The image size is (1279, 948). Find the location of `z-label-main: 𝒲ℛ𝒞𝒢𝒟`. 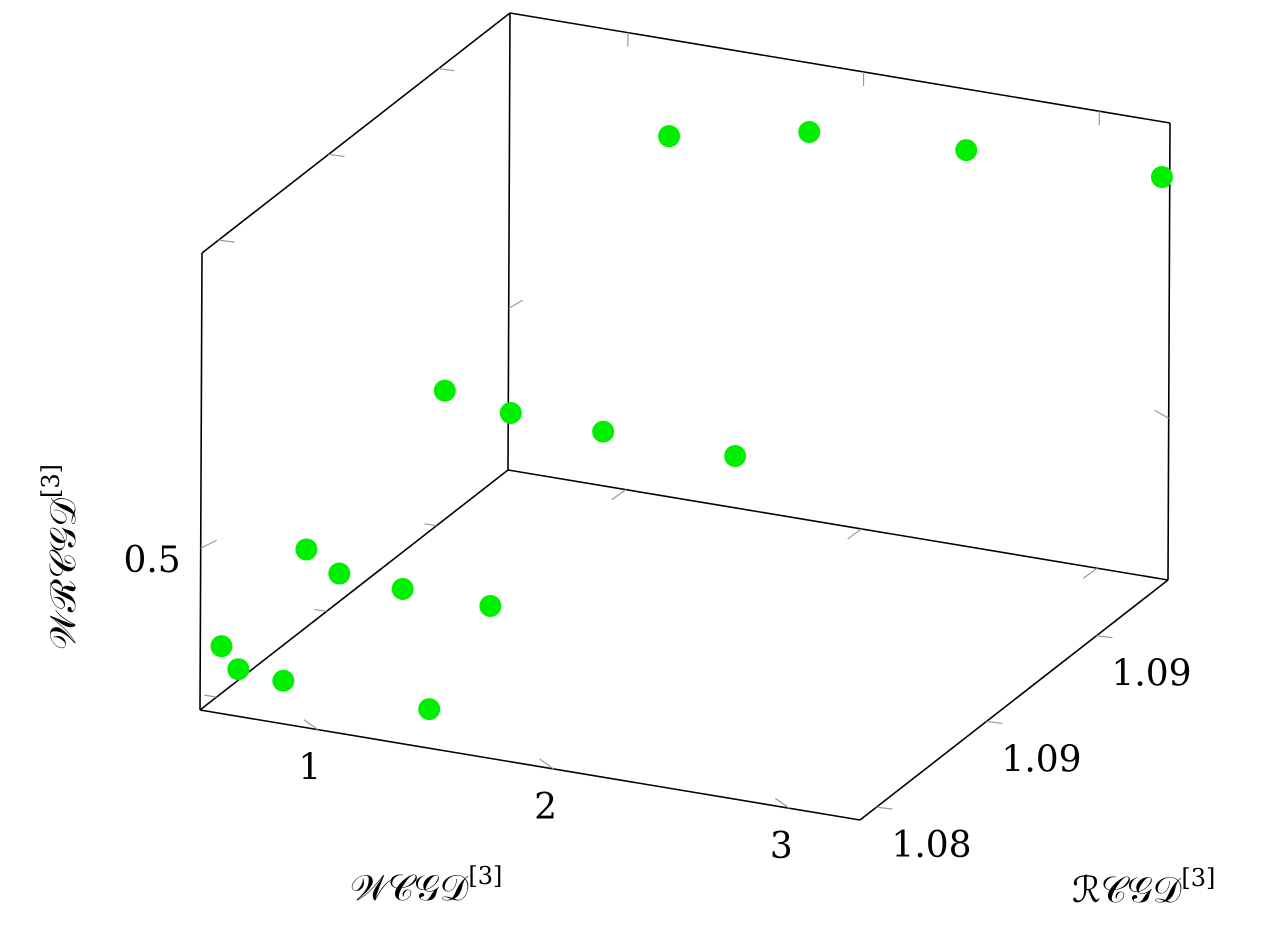

z-label-main: 𝒲ℛ𝒞𝒢𝒟 is located at coordinates (63, 574).